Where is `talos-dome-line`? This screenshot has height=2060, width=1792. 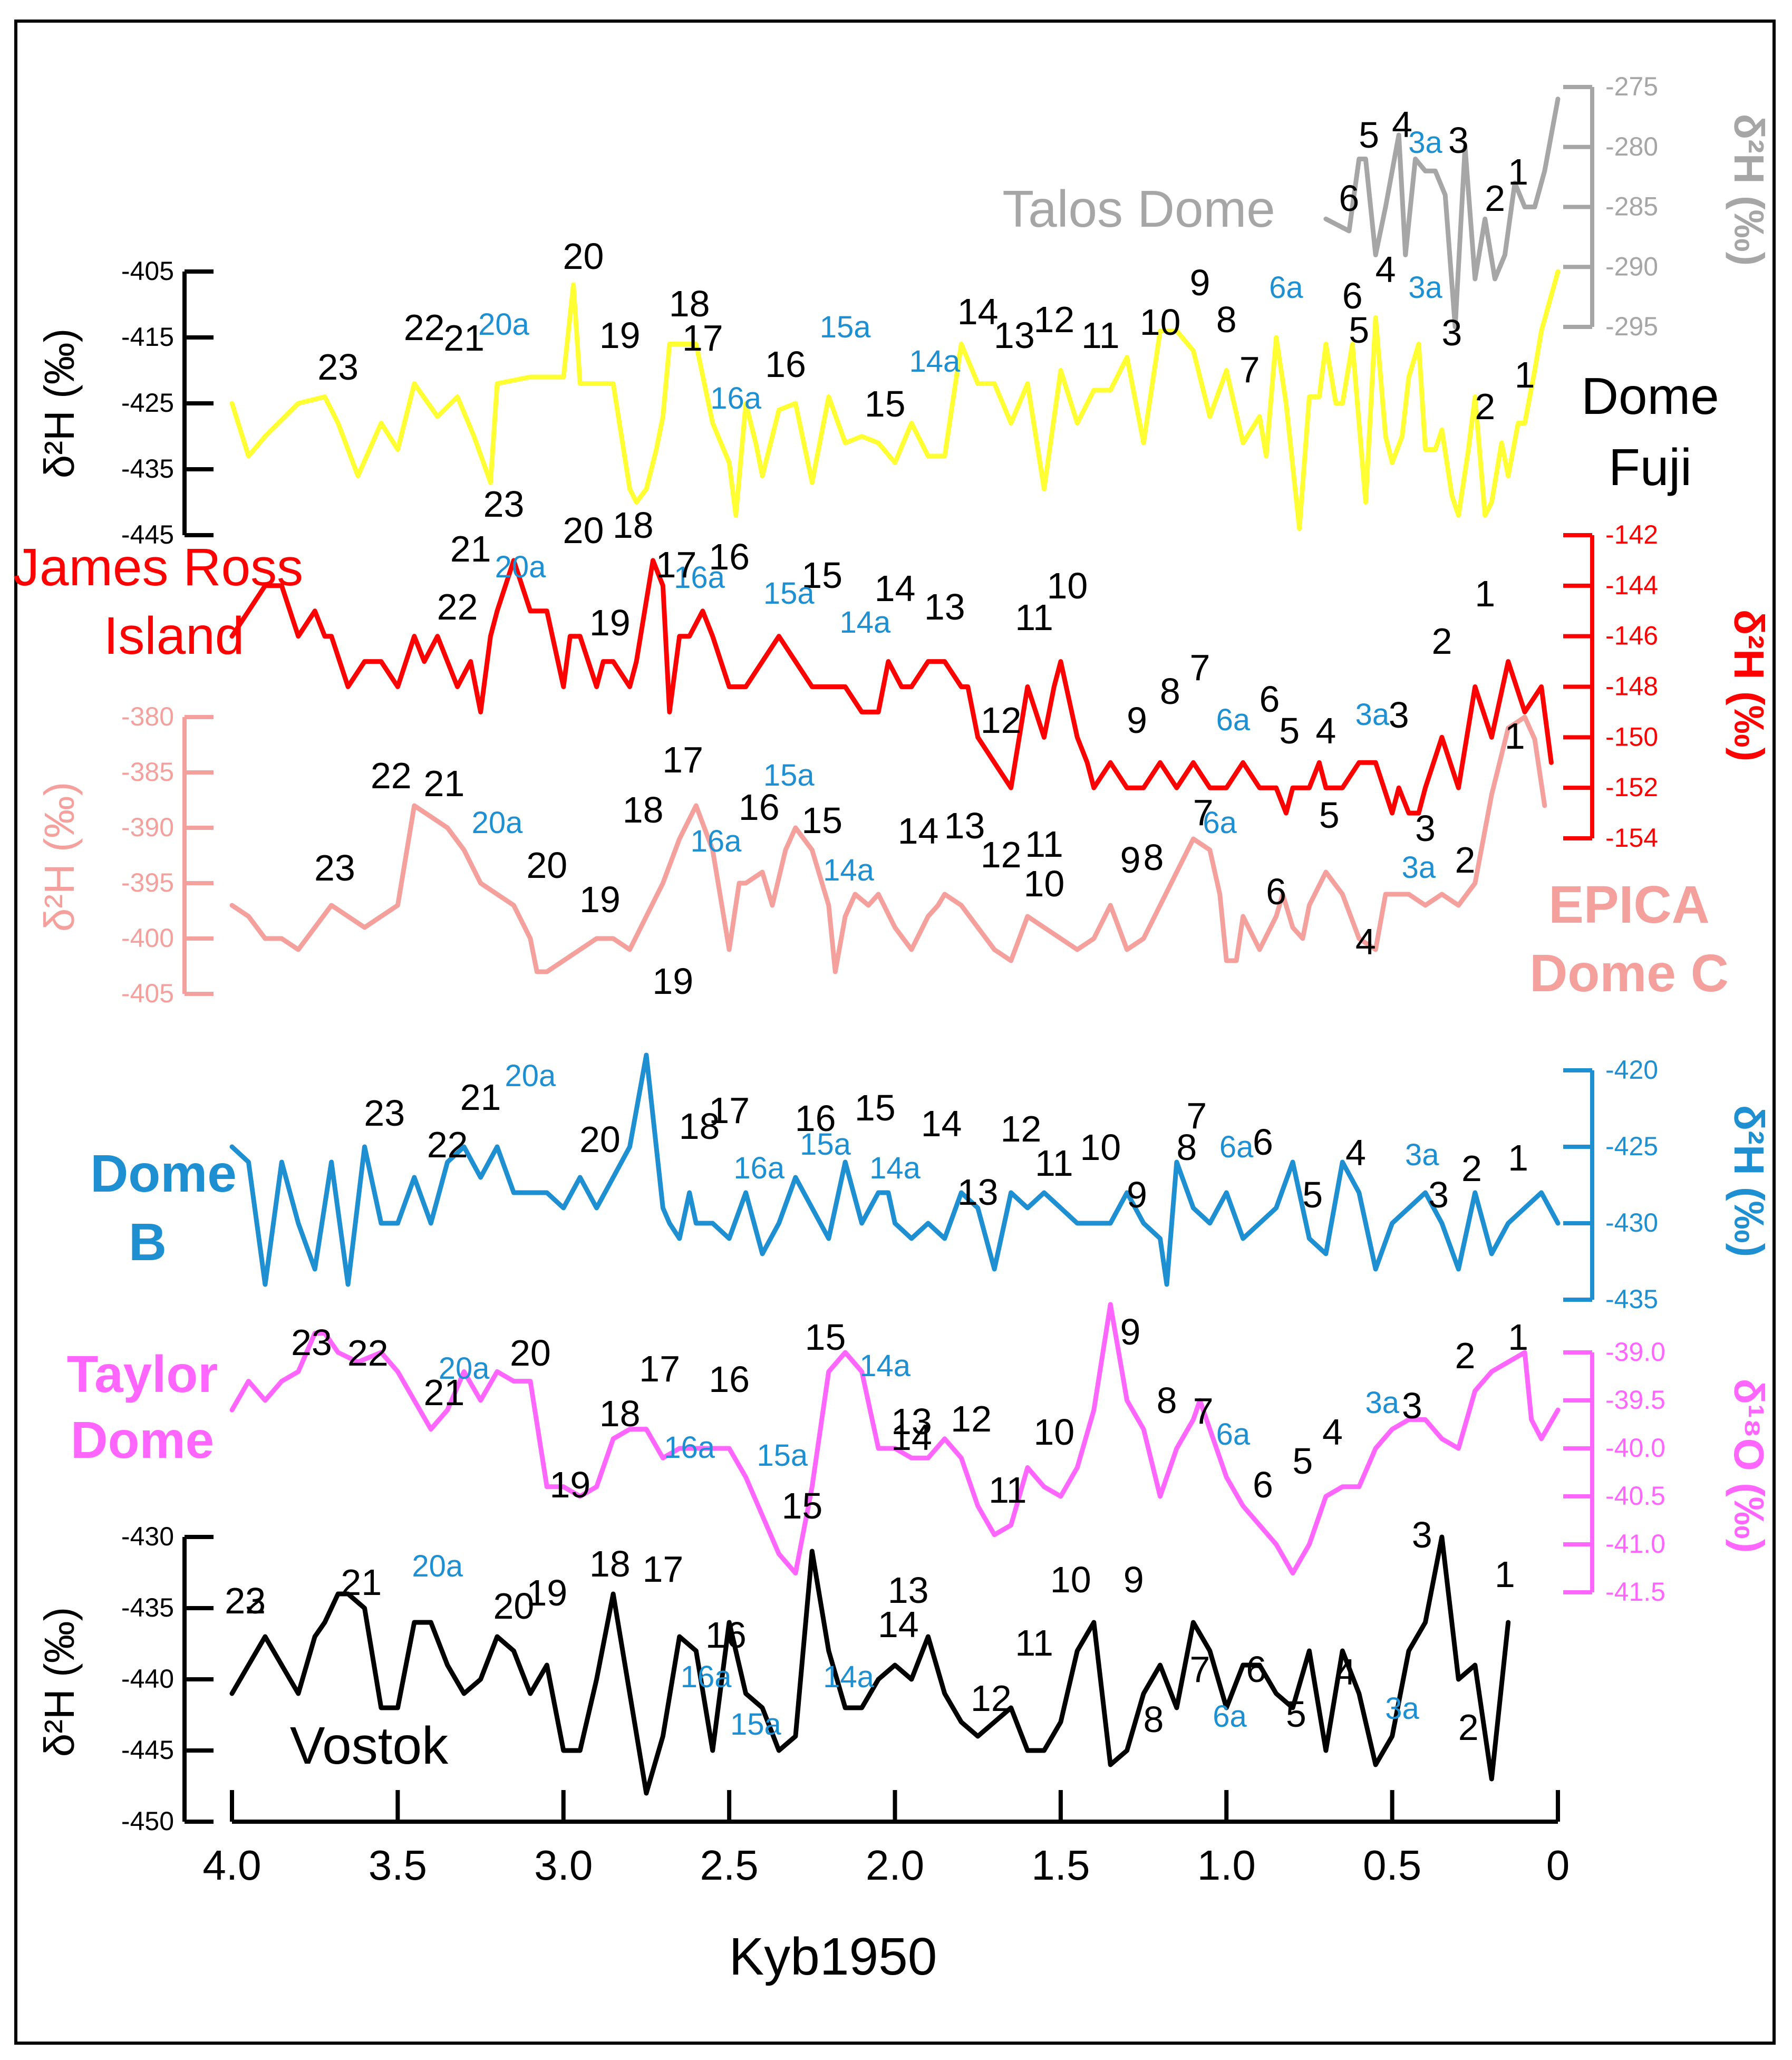
talos-dome-line is located at coordinates (1442, 213).